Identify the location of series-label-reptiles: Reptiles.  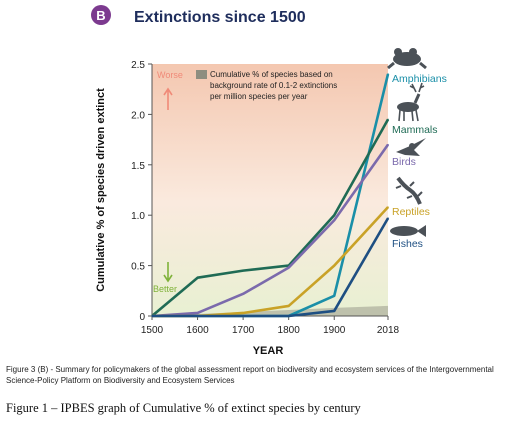
(411, 212).